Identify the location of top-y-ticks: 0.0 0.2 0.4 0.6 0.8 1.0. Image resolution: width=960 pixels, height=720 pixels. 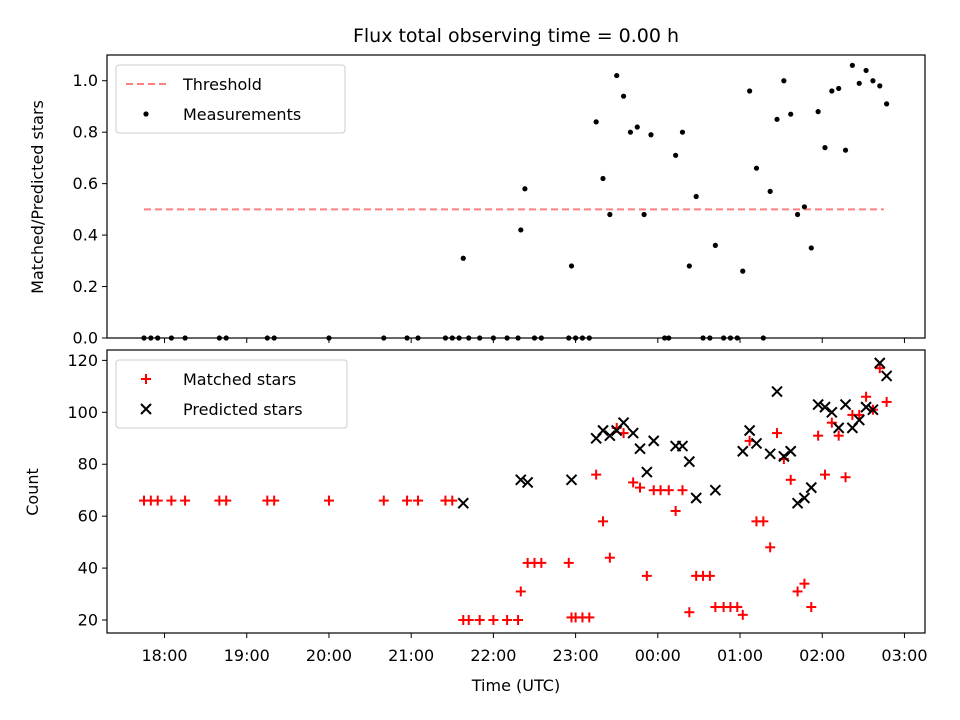
(90, 209).